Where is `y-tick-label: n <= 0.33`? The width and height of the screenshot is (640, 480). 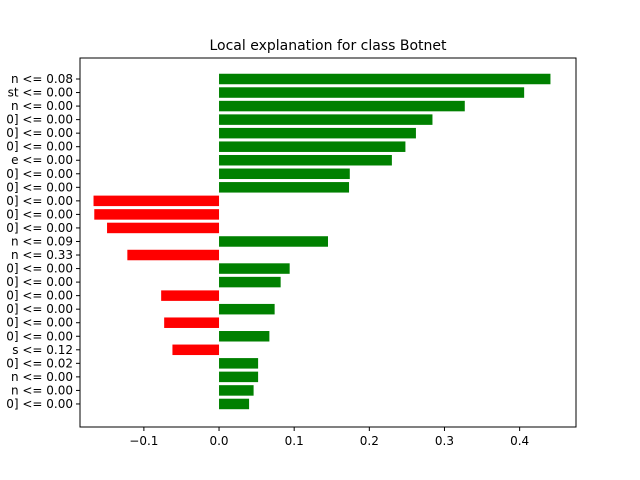
y-tick-label: n <= 0.33 is located at coordinates (42, 255).